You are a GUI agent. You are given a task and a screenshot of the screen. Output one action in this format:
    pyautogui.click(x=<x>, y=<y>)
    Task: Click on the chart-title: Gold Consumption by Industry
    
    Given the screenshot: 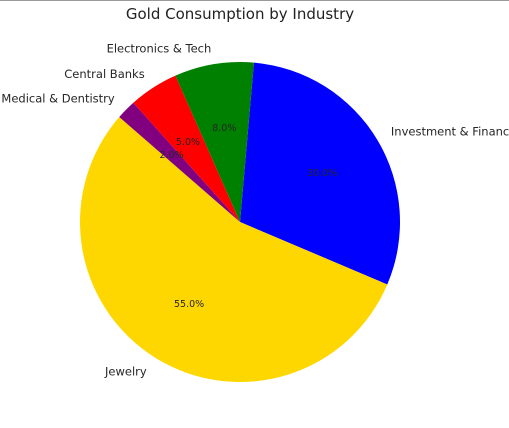 What is the action you would take?
    pyautogui.click(x=240, y=14)
    